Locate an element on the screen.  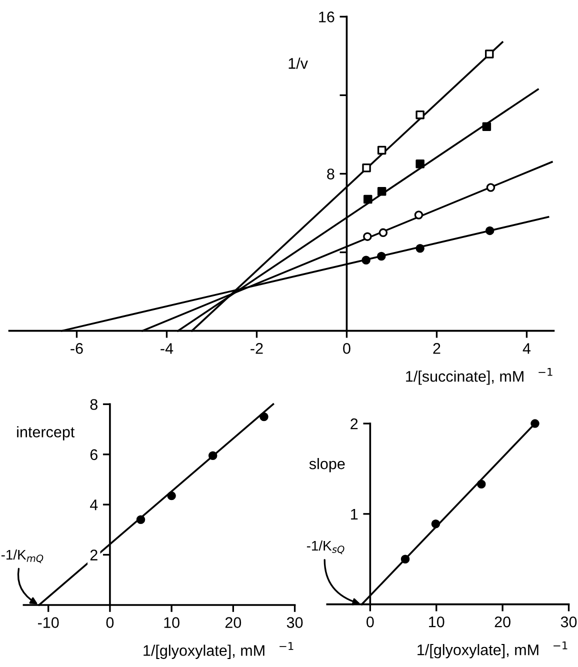
y-tick-label: 1 is located at coordinates (354, 514).